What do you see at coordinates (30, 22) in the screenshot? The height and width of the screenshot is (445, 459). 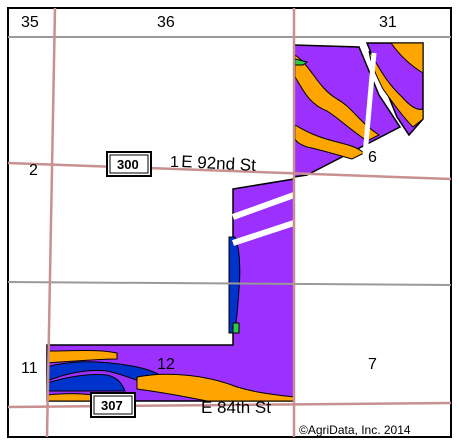 I see `section-number: 35` at bounding box center [30, 22].